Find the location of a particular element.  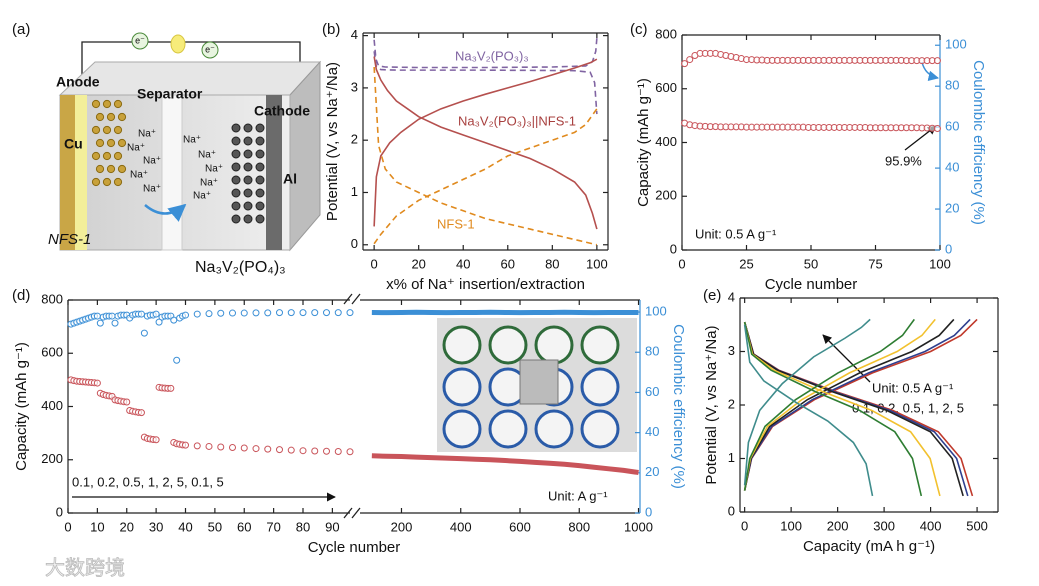

inset-photo is located at coordinates (537, 385).